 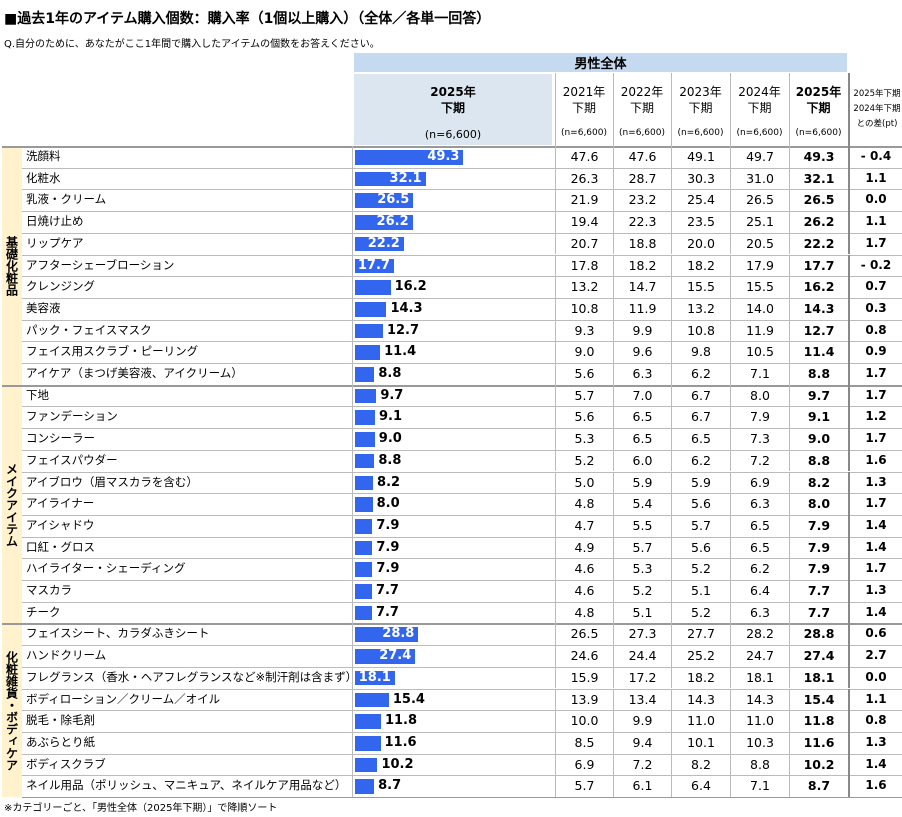 What do you see at coordinates (584, 330) in the screenshot?
I see `cell: 9.3` at bounding box center [584, 330].